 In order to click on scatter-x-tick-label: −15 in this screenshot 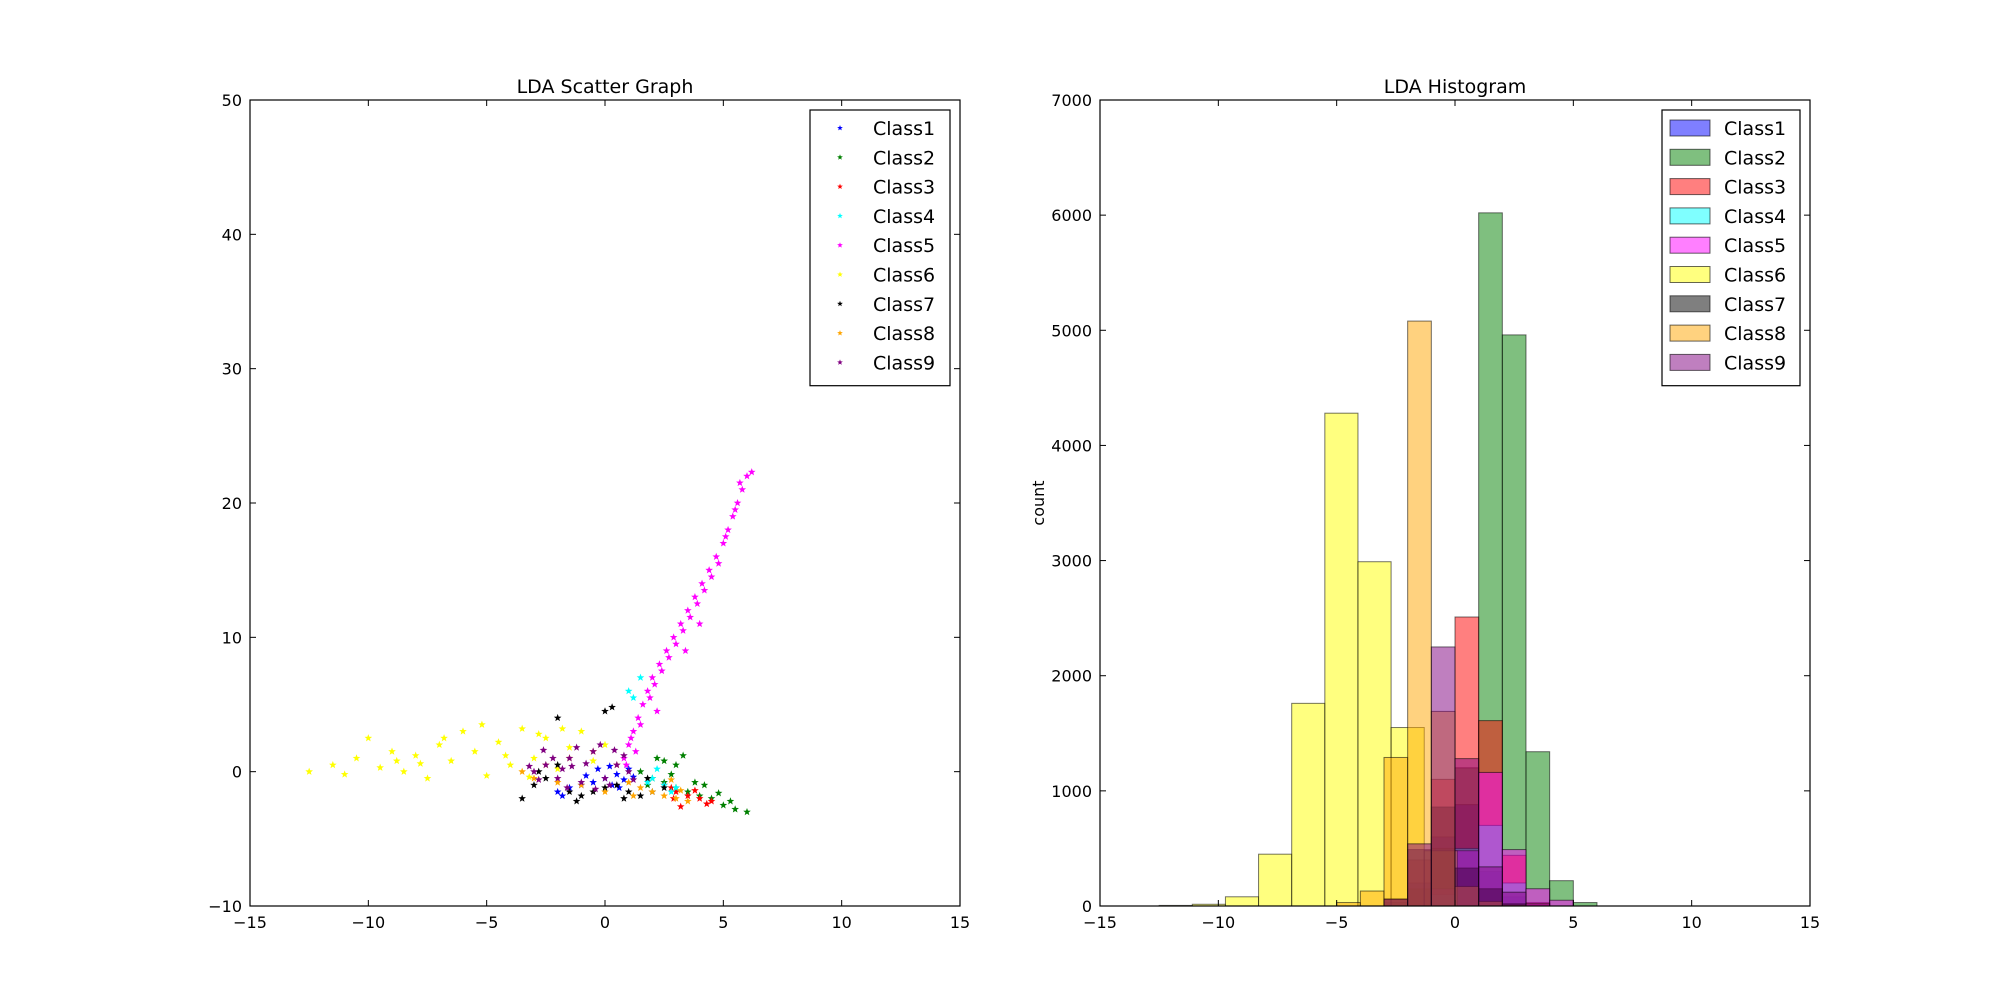, I will do `click(250, 922)`.